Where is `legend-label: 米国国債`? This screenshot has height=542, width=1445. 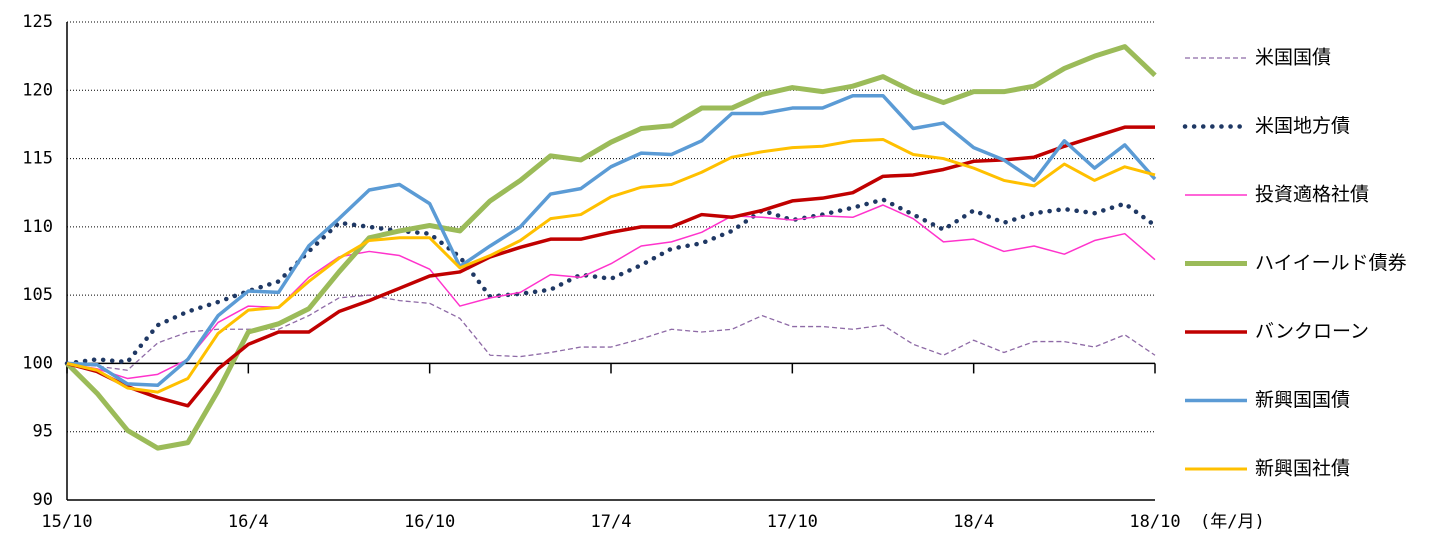 legend-label: 米国国債 is located at coordinates (1293, 58).